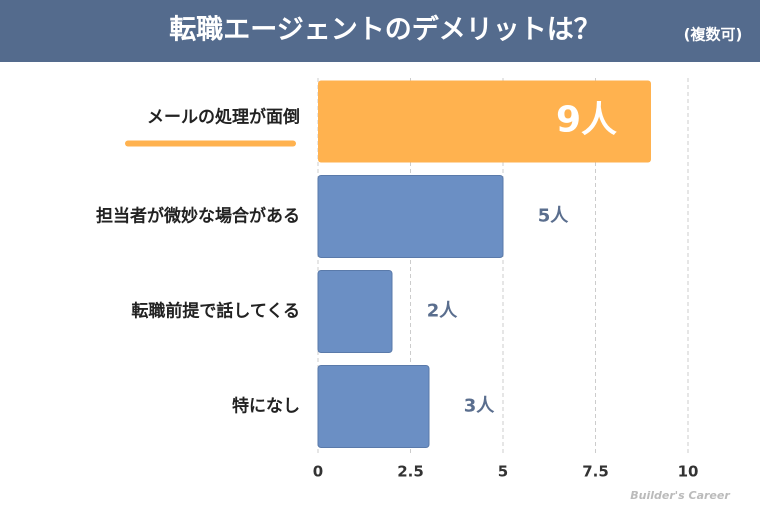 The height and width of the screenshot is (507, 760). Describe the element at coordinates (410, 472) in the screenshot. I see `x-tick-label: 2.5` at that location.